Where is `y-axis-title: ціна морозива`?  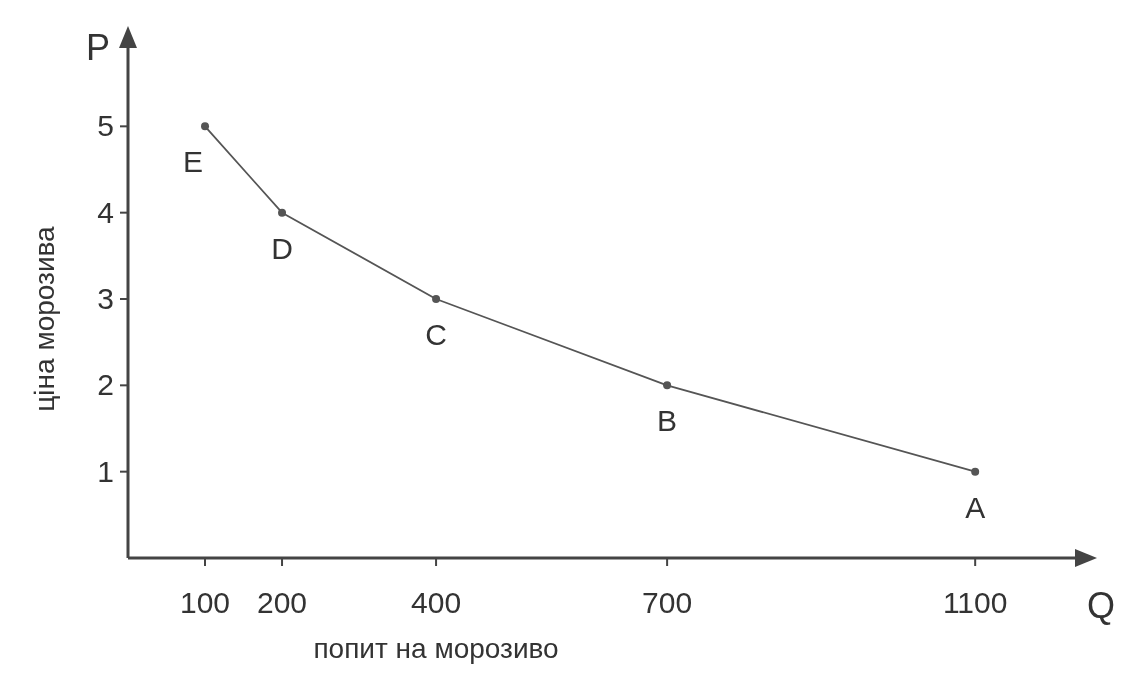 y-axis-title: ціна морозива is located at coordinates (44, 318).